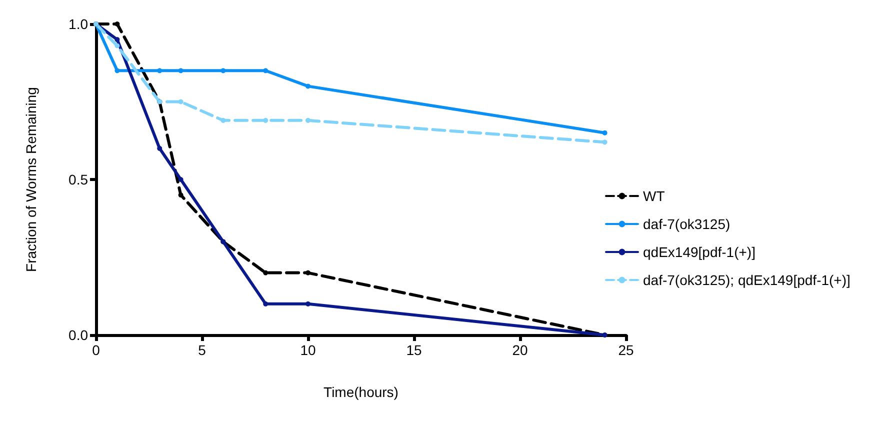 The height and width of the screenshot is (423, 890). I want to click on legend-label: daf-7(ok3125); qdEx149[pdf-1(+)], so click(746, 280).